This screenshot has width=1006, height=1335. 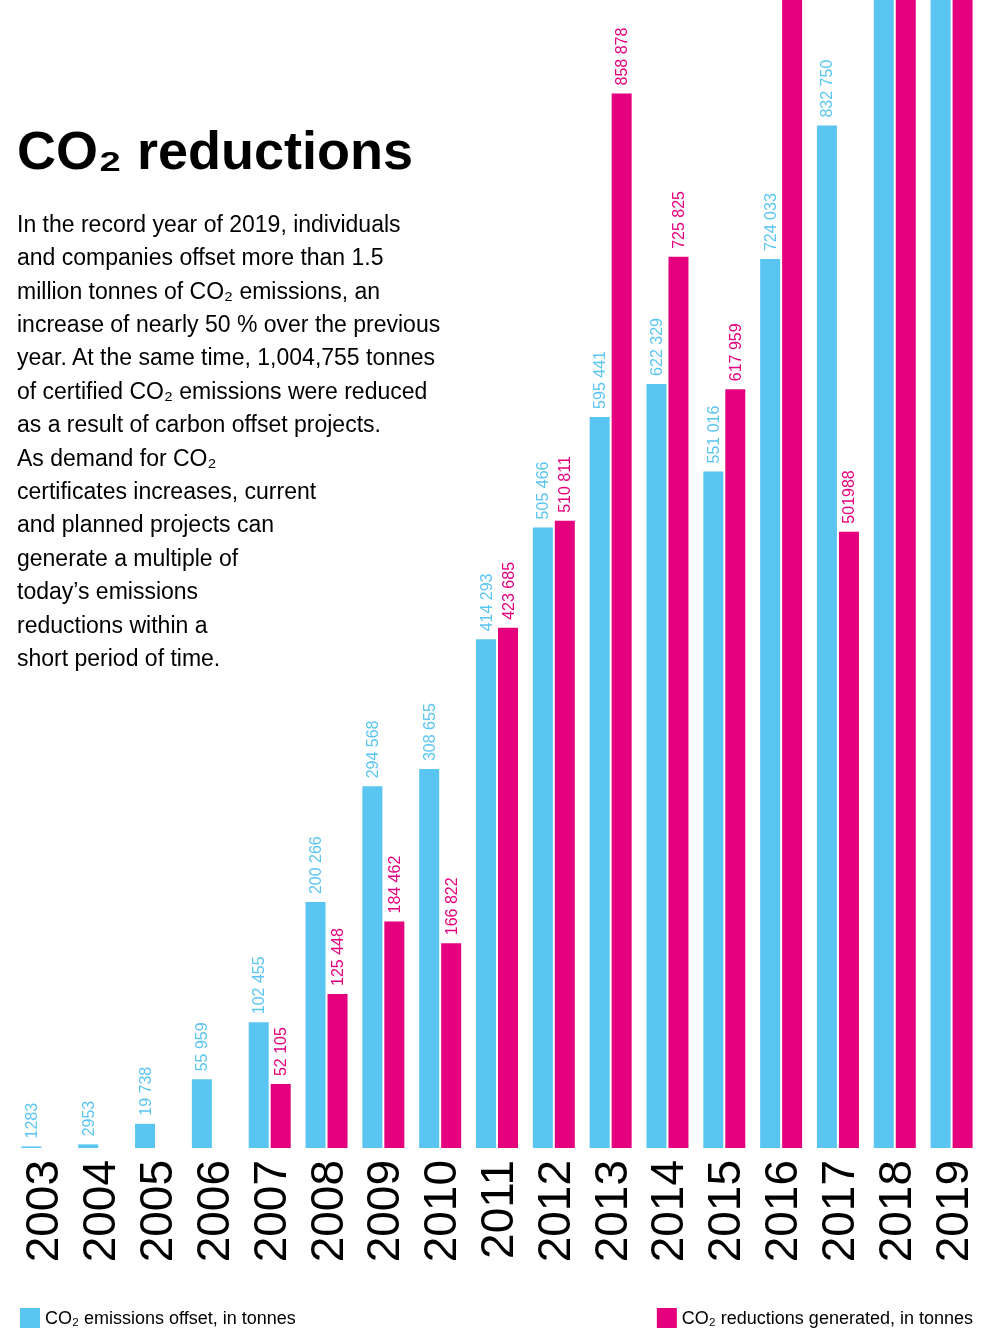 I want to click on data-label: 102 455, so click(x=259, y=985).